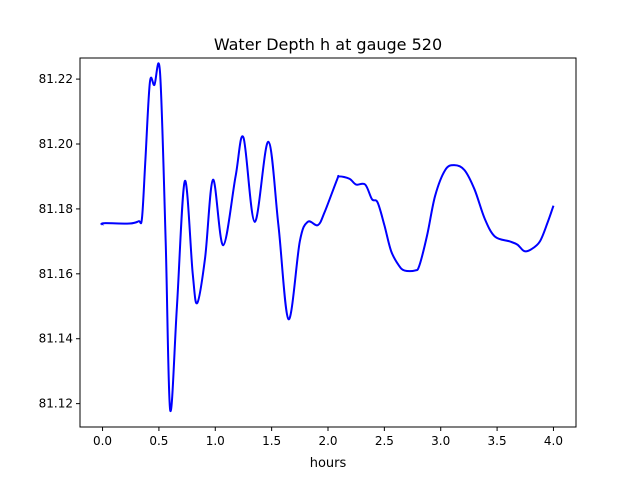  What do you see at coordinates (497, 441) in the screenshot?
I see `x-tick-label: 3.5` at bounding box center [497, 441].